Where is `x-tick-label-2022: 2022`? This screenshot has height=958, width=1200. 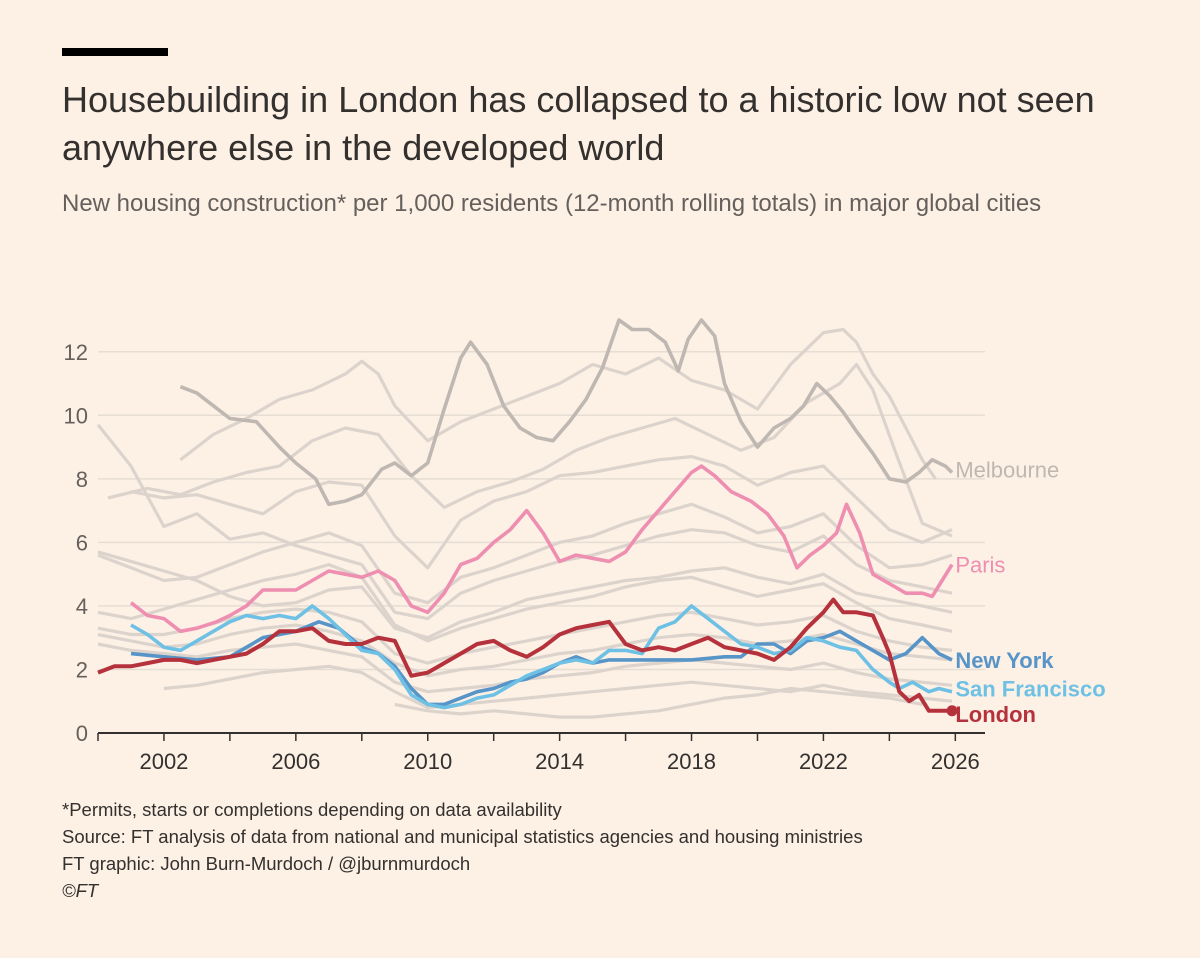 x-tick-label-2022: 2022 is located at coordinates (823, 761).